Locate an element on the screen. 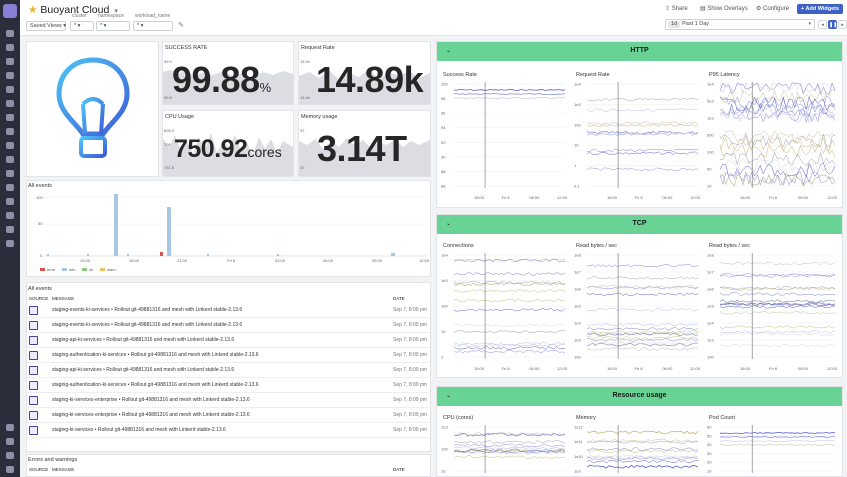  legend-item: ok is located at coordinates (87, 269).